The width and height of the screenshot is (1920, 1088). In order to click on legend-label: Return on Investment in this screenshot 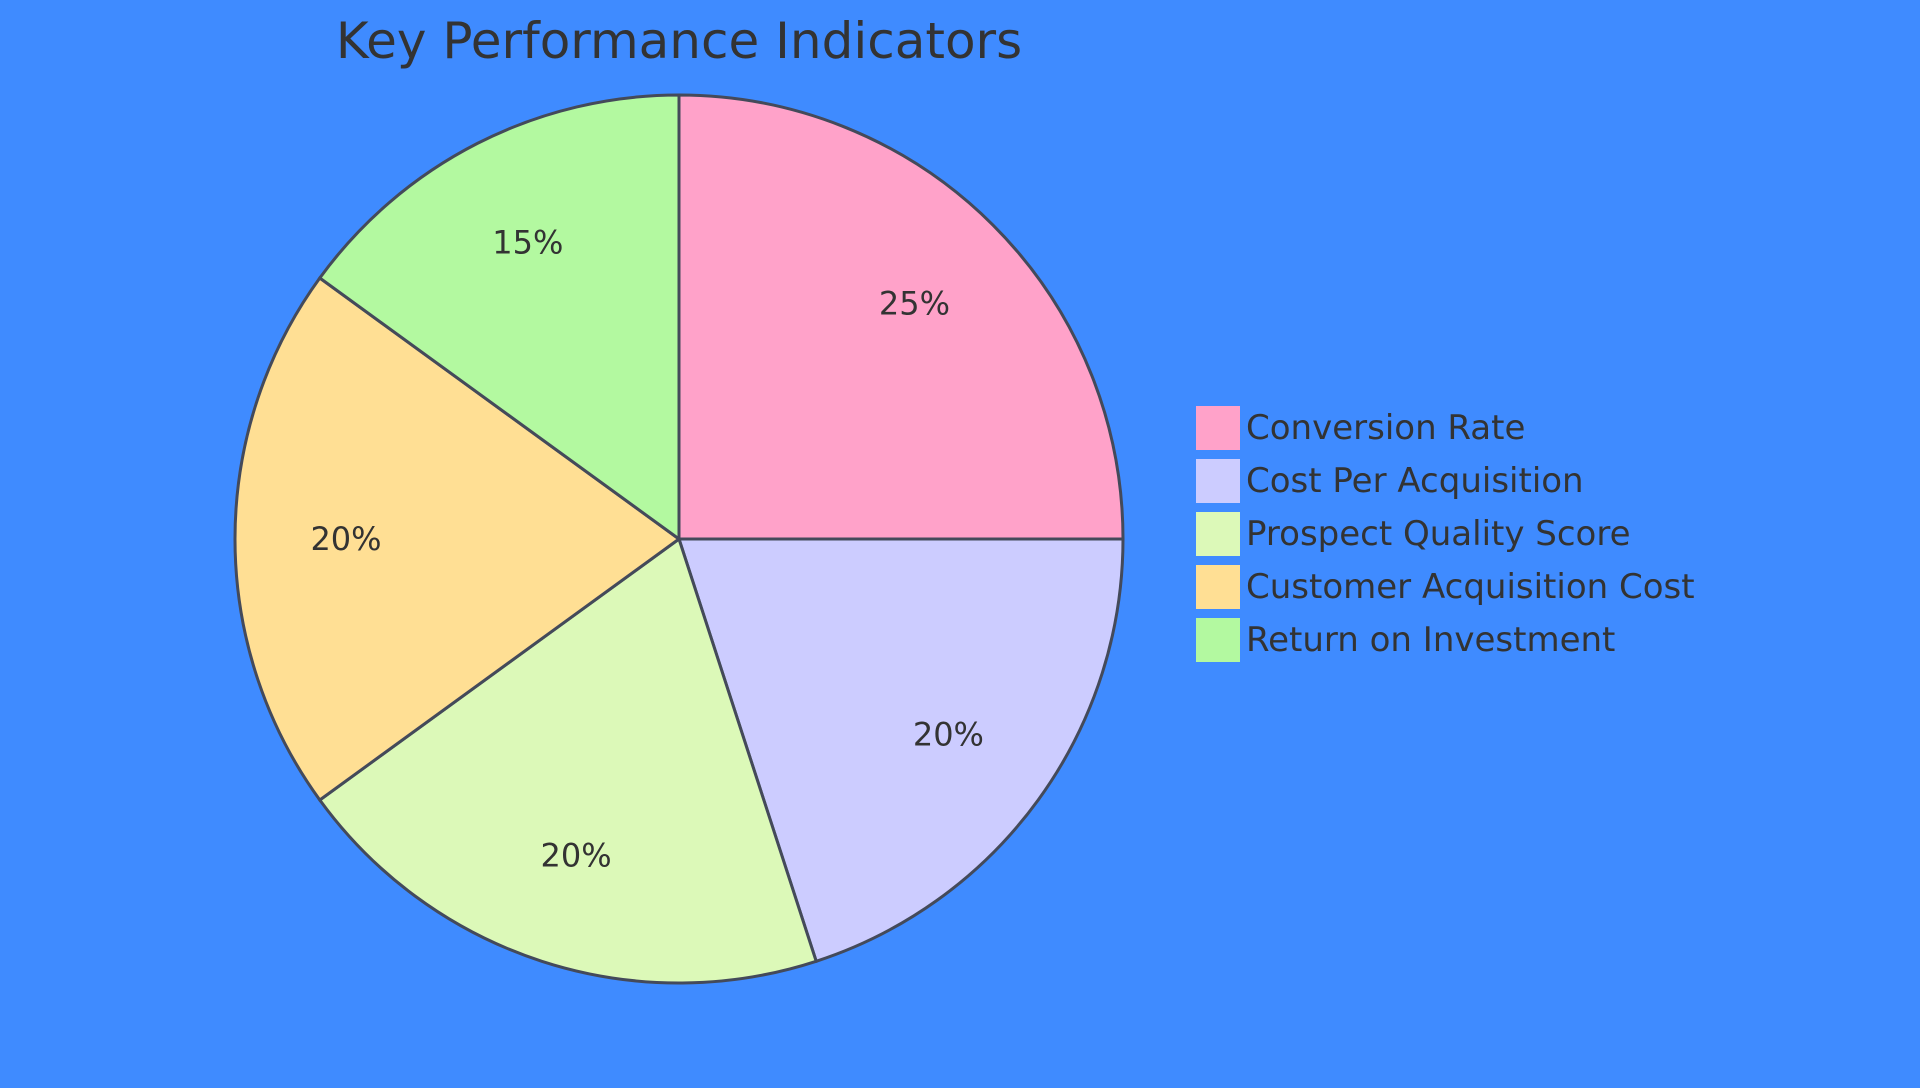, I will do `click(1430, 640)`.